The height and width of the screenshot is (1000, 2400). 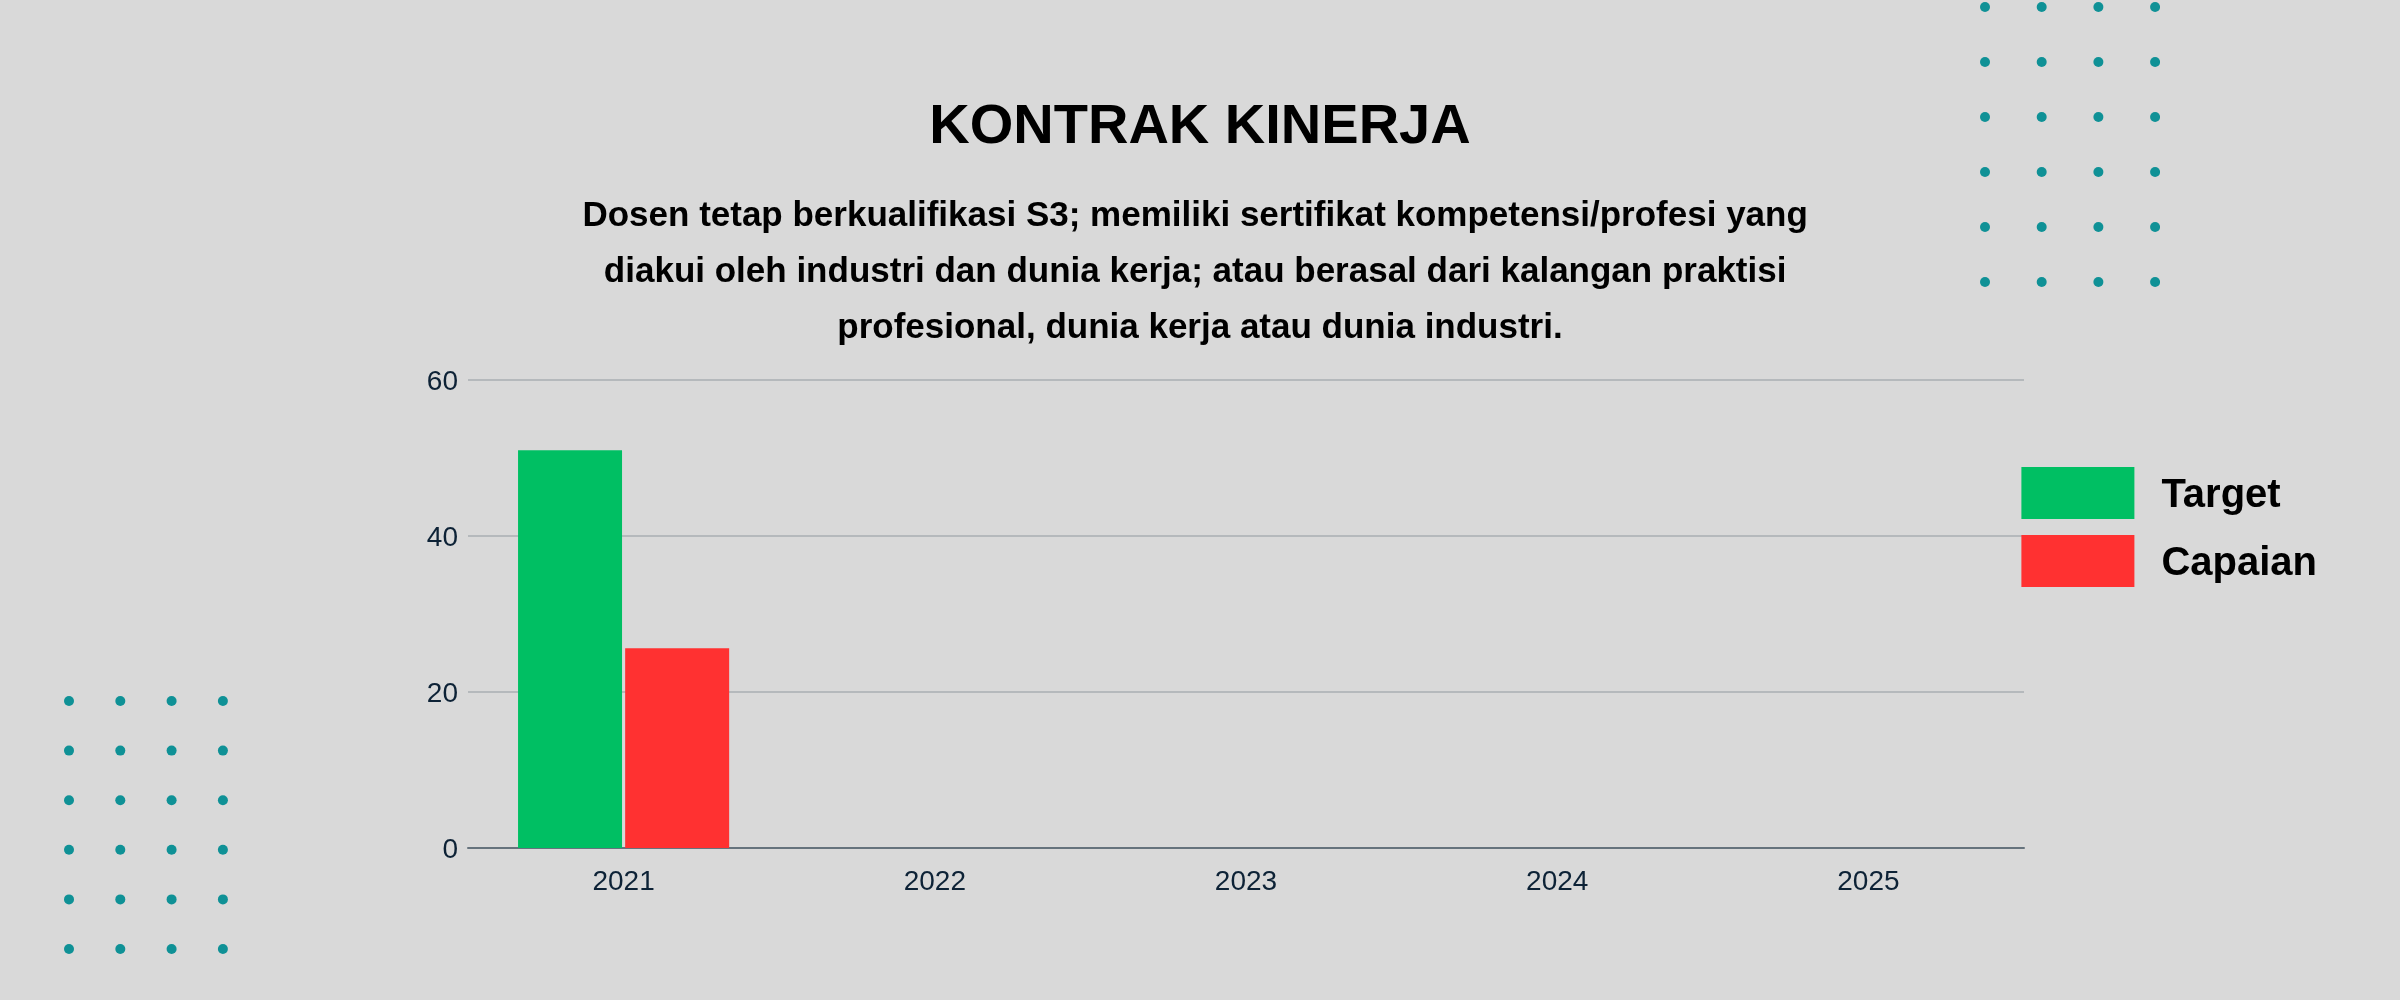 I want to click on legend-label: Capaian, so click(x=2239, y=561).